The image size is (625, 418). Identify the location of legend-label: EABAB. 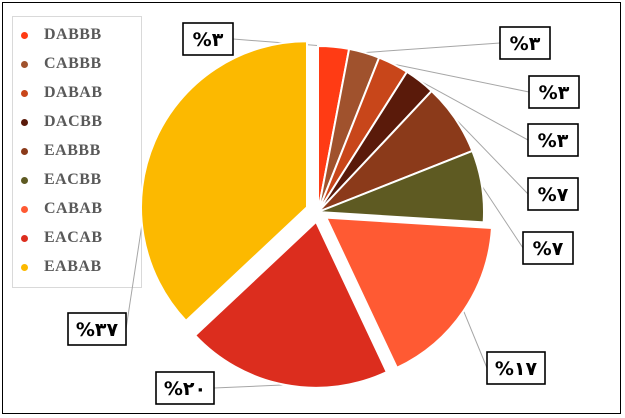
(73, 266).